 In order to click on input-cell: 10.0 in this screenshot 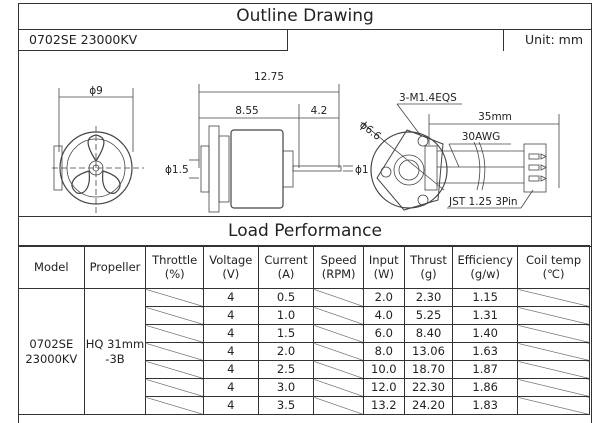, I will do `click(383, 369)`.